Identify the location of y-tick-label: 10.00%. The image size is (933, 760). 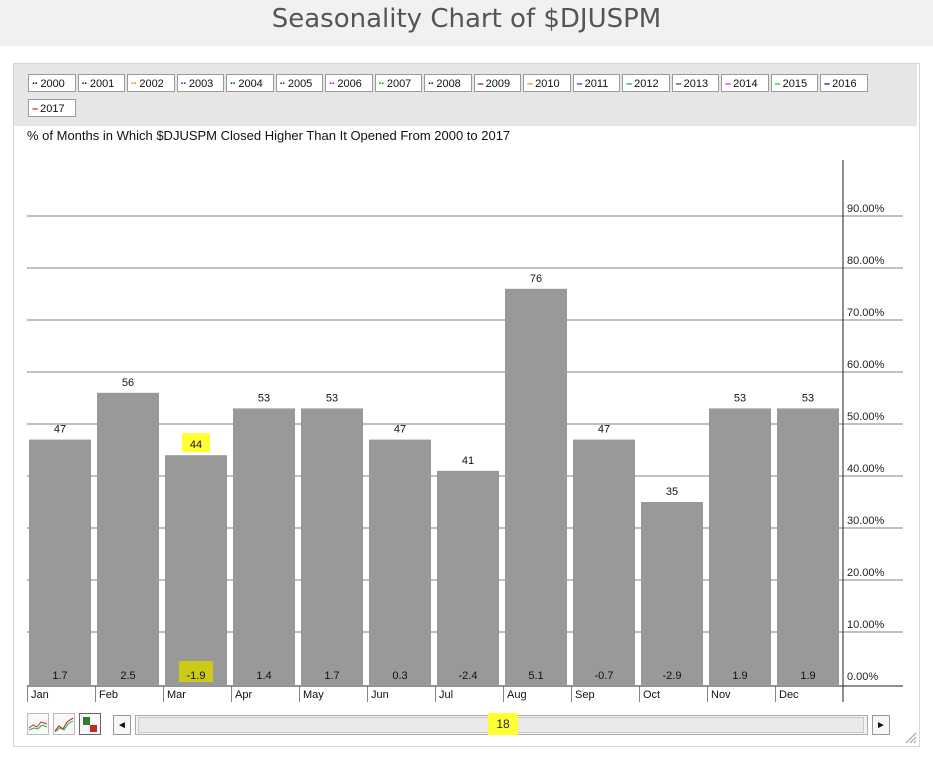
(866, 625).